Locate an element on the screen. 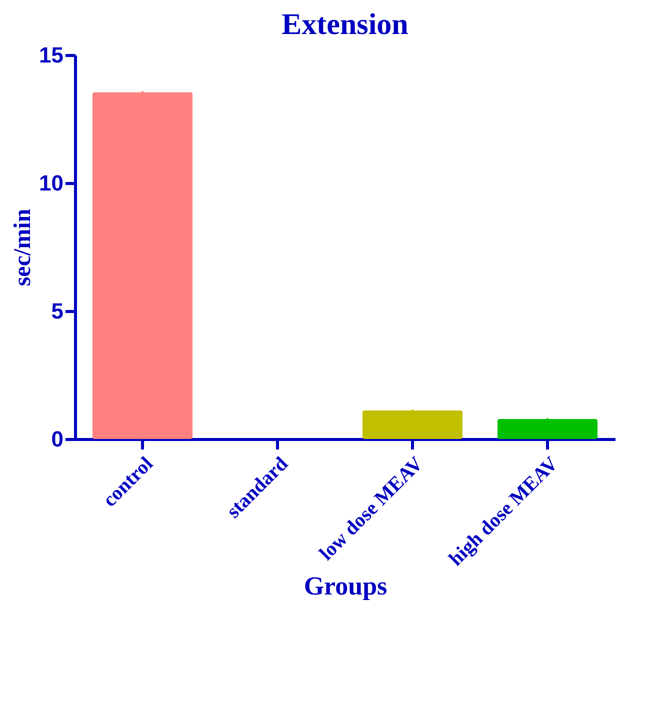 This screenshot has height=706, width=670. y-tick-label: 0 is located at coordinates (57, 439).